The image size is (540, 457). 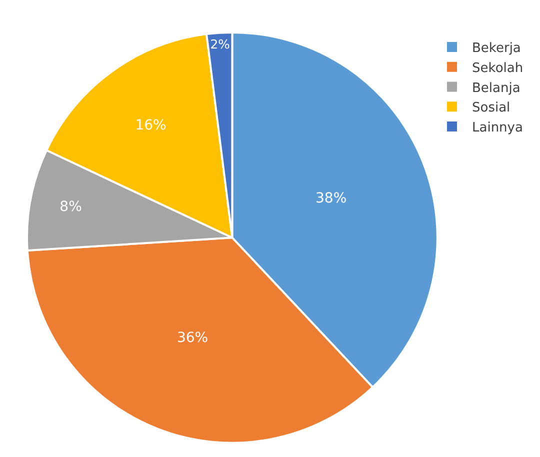 What do you see at coordinates (331, 198) in the screenshot?
I see `data-label: 38%` at bounding box center [331, 198].